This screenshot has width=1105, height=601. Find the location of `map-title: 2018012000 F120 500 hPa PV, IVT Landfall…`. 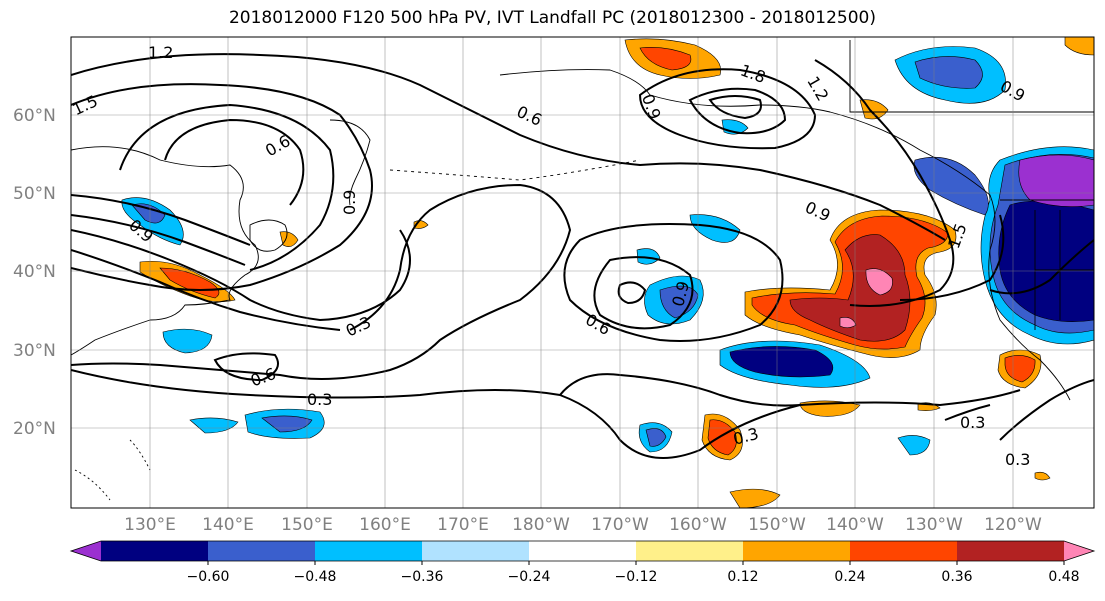

map-title: 2018012000 F120 500 hPa PV, IVT Landfall… is located at coordinates (552, 18).